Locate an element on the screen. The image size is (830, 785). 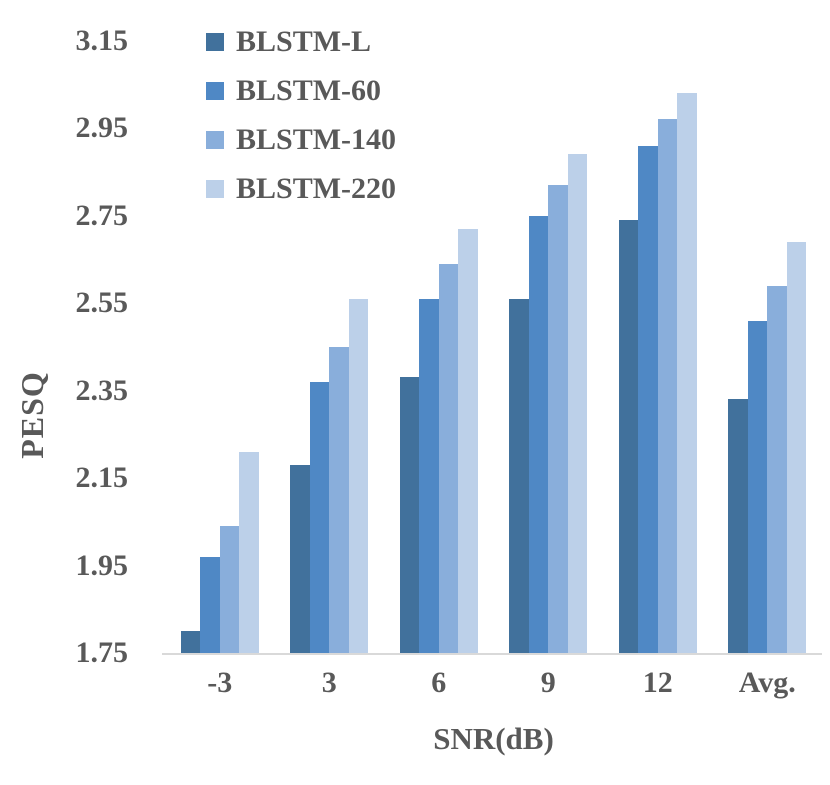
legend-label-BLSTM-L: BLSTM-L is located at coordinates (304, 41).